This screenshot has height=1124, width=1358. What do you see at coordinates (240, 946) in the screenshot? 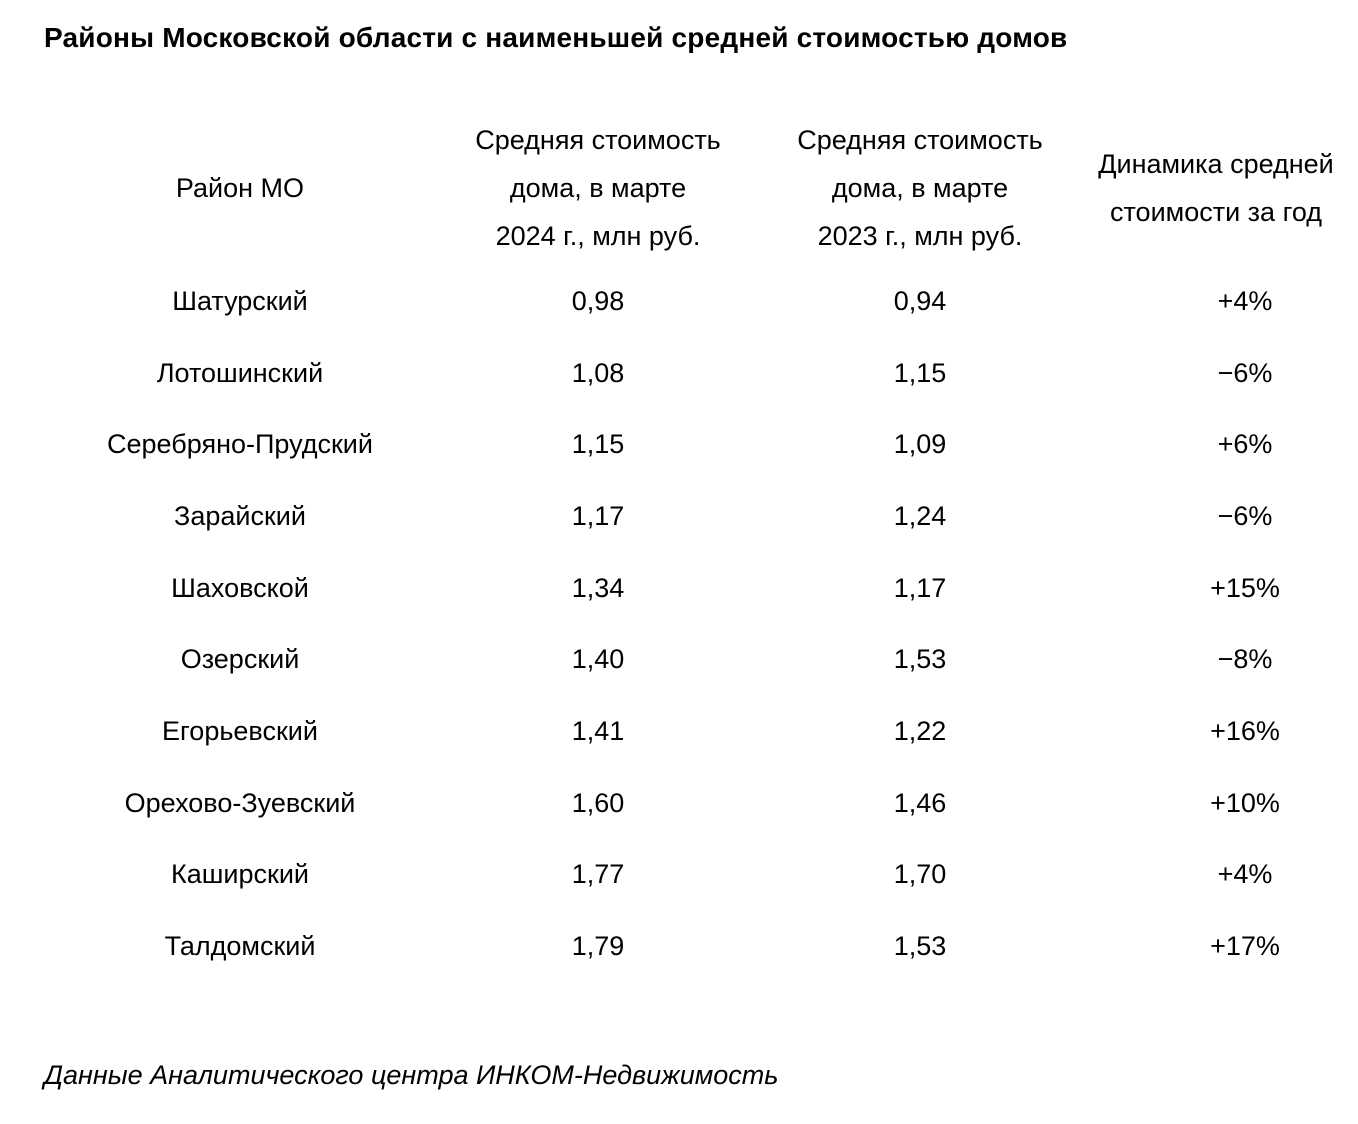
I see `district-name: Талдомский` at bounding box center [240, 946].